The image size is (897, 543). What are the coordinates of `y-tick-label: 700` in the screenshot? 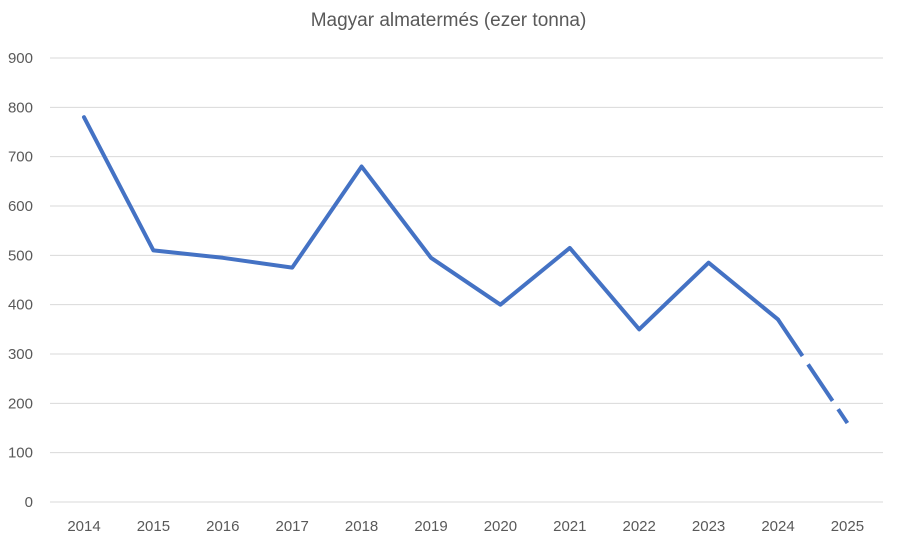 It's located at (20, 157).